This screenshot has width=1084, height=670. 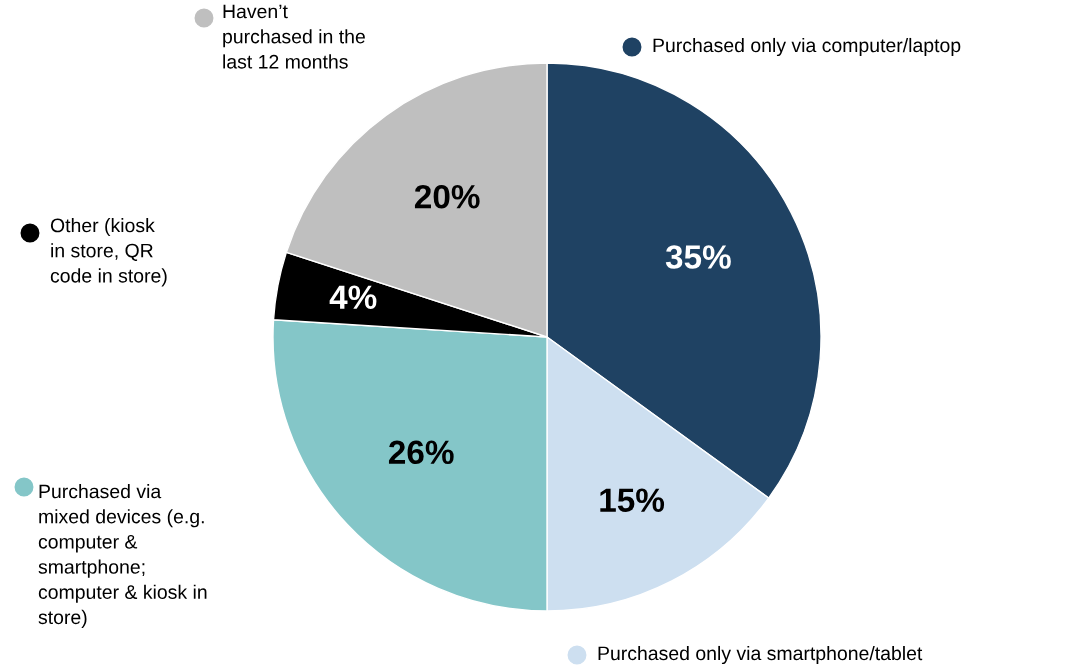 What do you see at coordinates (421, 452) in the screenshot?
I see `data-label: 26%` at bounding box center [421, 452].